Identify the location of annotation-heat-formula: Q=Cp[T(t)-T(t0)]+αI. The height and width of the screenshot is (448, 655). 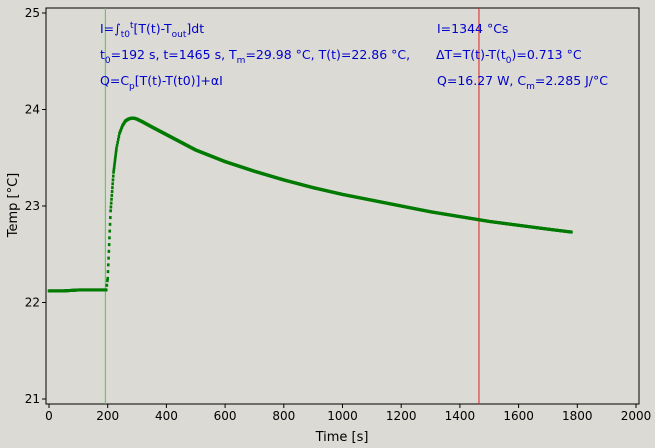
(161, 82).